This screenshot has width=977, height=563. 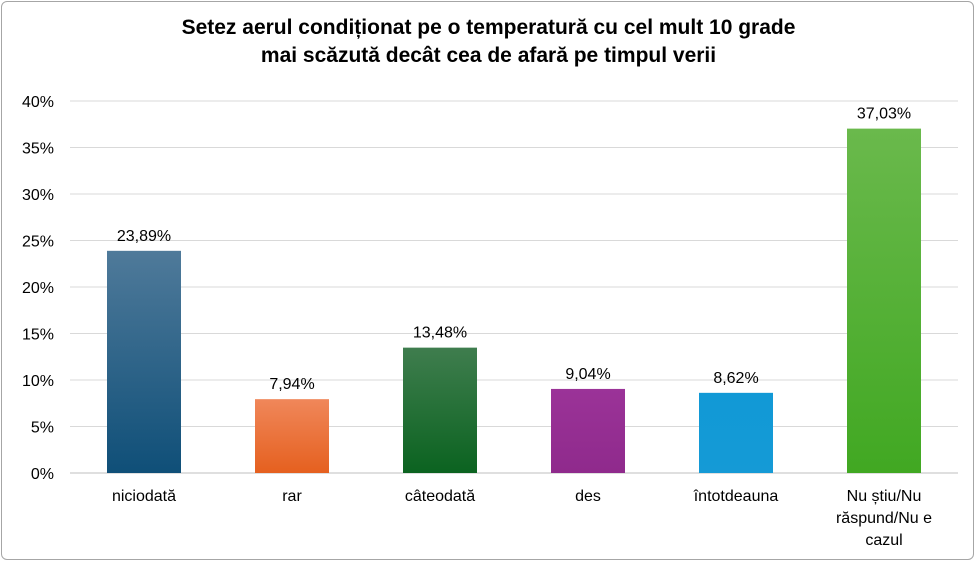 I want to click on data-label: 7,94%, so click(x=291, y=384).